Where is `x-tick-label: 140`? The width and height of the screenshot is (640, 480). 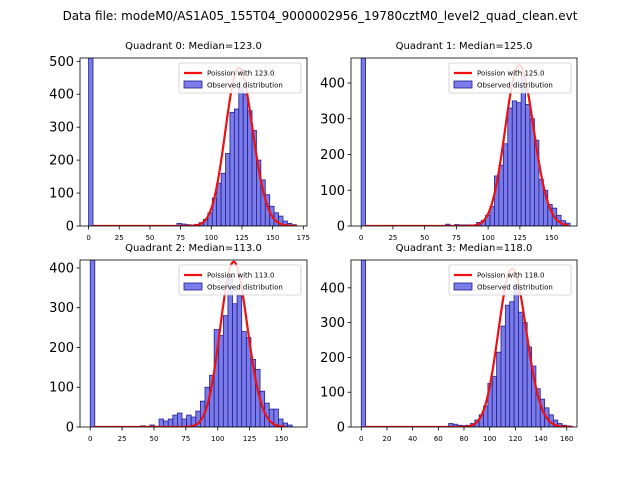
x-tick-label: 140 is located at coordinates (540, 439).